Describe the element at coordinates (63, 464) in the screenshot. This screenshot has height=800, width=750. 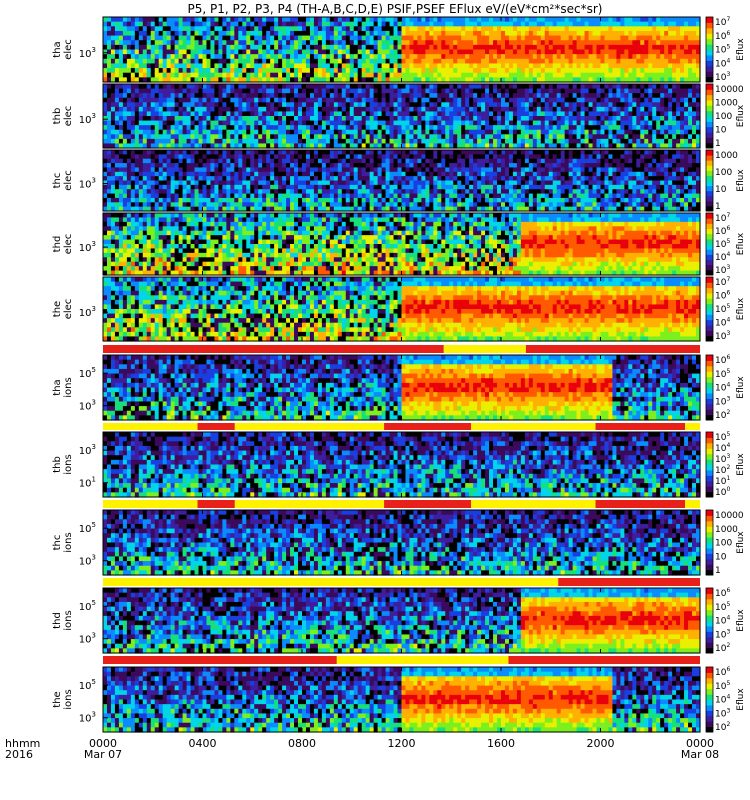
I see `panel-label-thb-ions: thbions` at that location.